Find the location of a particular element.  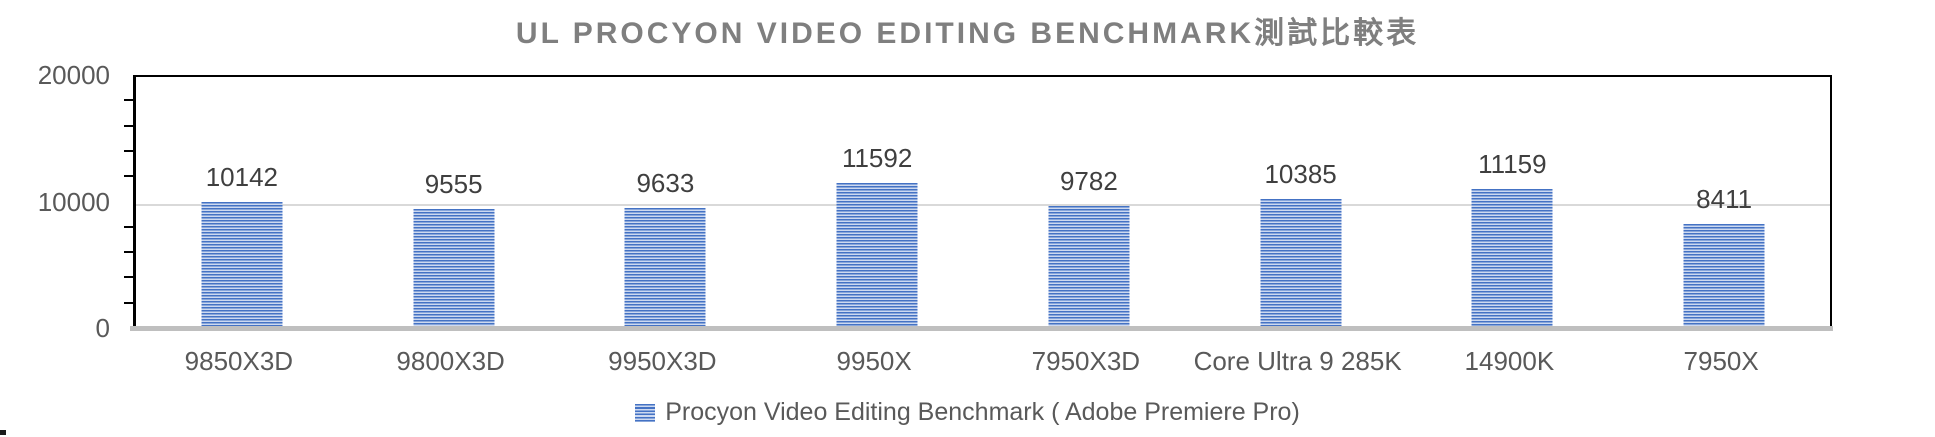

category-label-9800X3D: 9800X3D is located at coordinates (450, 361).